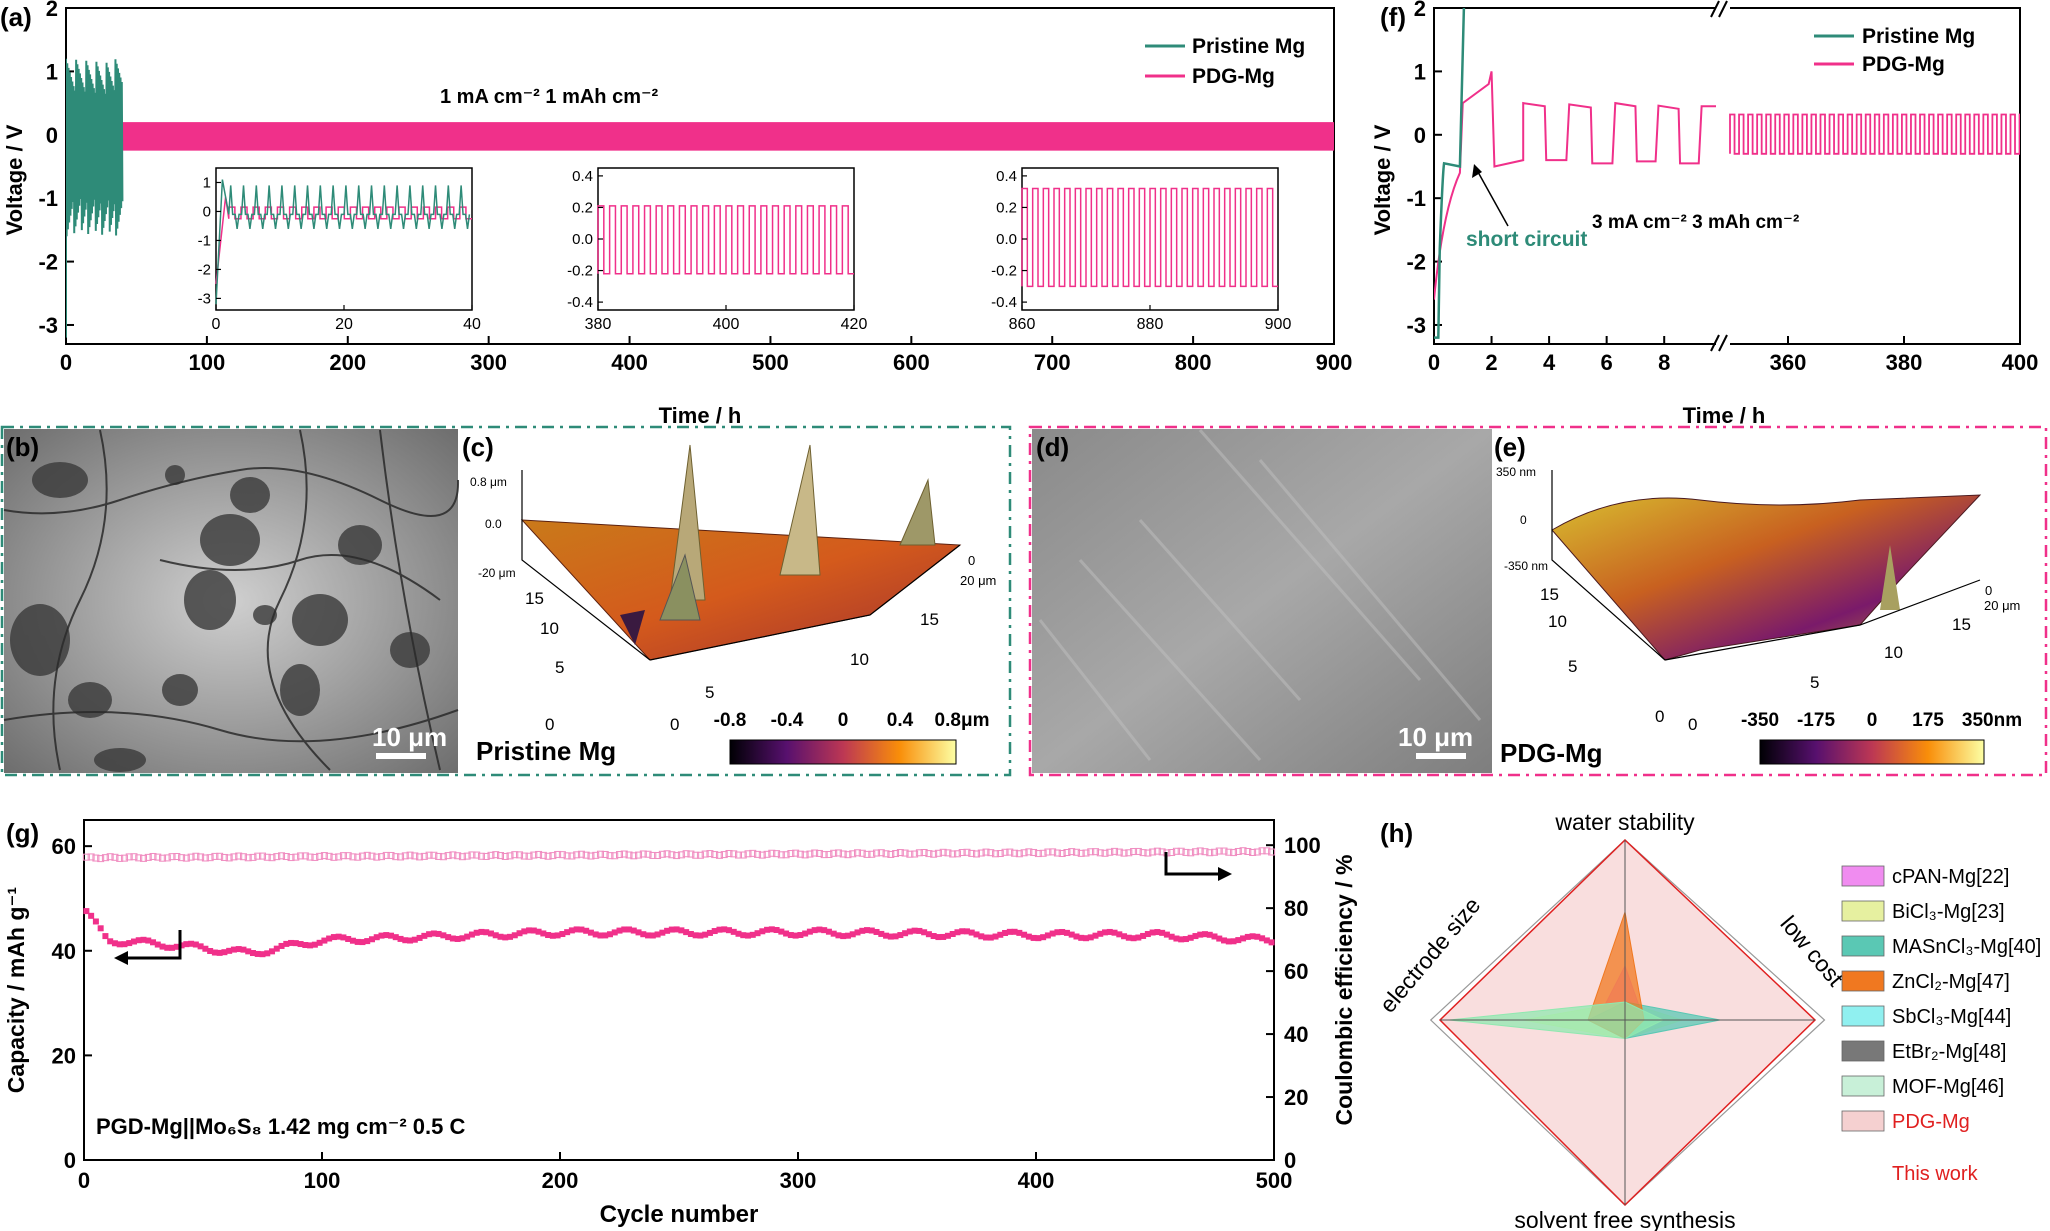 The image size is (2050, 1231). Describe the element at coordinates (725, 240) in the screenshot. I see `inset-a2-pdg-series` at that location.